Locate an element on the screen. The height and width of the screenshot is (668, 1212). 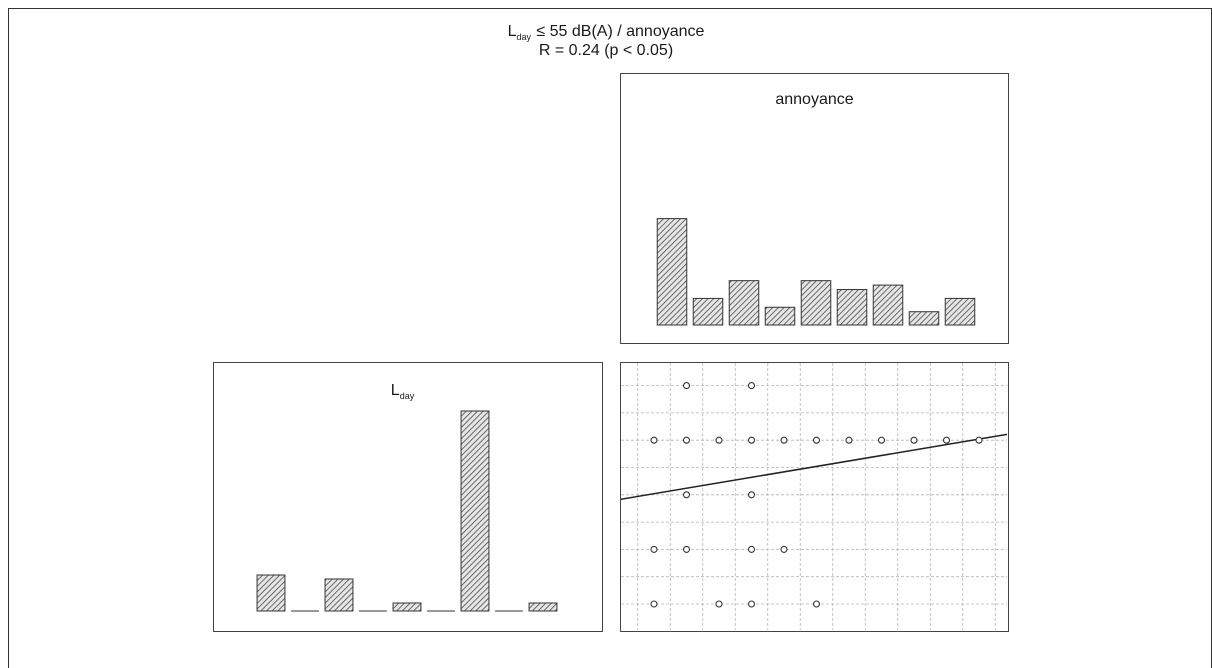
scatter-plot is located at coordinates (814, 497).